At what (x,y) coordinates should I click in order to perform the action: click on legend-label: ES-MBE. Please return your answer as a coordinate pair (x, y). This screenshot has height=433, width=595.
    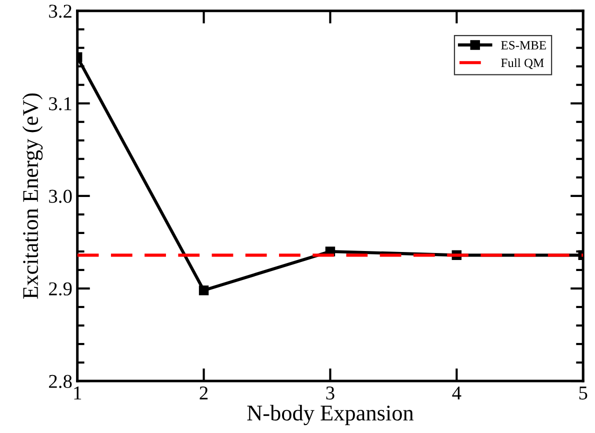
    Looking at the image, I should click on (523, 45).